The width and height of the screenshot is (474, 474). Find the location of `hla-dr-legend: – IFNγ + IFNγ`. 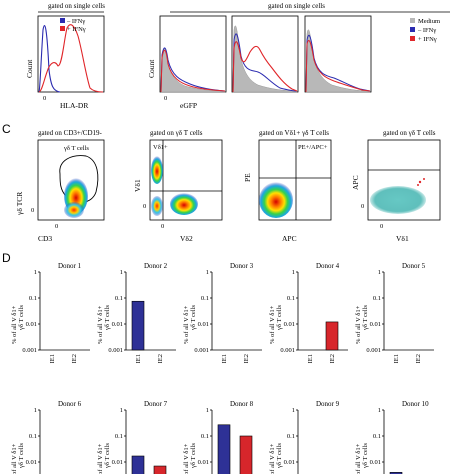

hla-dr-legend: – IFNγ + IFNγ is located at coordinates (73, 25).